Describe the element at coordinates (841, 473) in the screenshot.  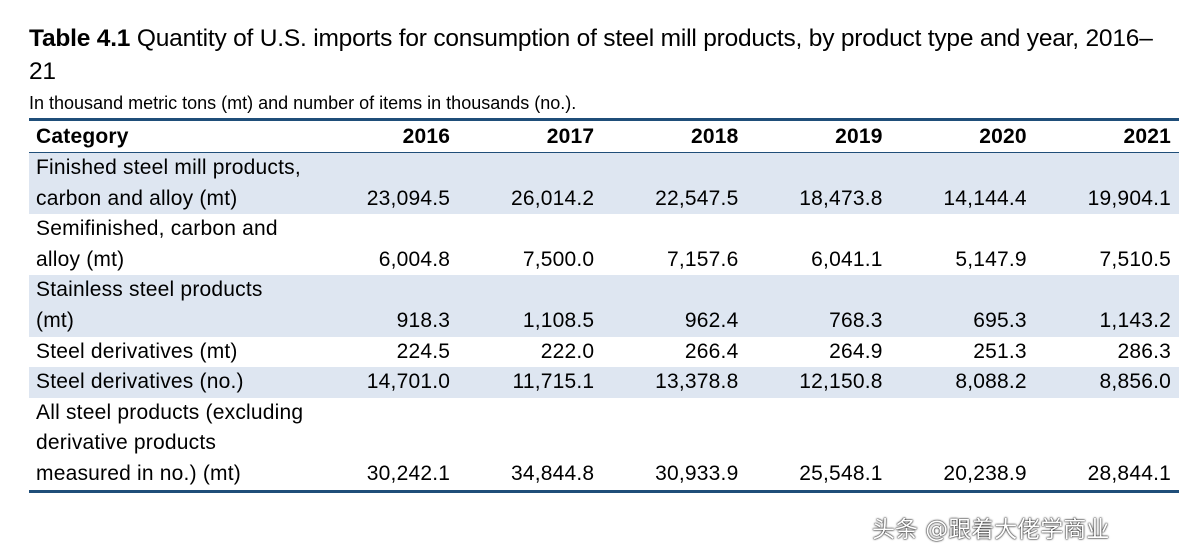
I see `cell-value: 25,548.1` at that location.